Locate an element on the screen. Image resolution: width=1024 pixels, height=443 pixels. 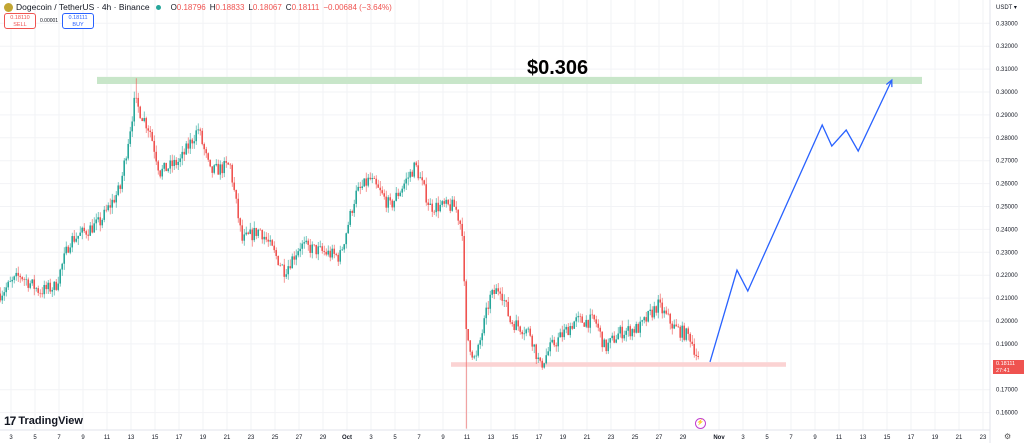
projection-line is located at coordinates (801, 221).